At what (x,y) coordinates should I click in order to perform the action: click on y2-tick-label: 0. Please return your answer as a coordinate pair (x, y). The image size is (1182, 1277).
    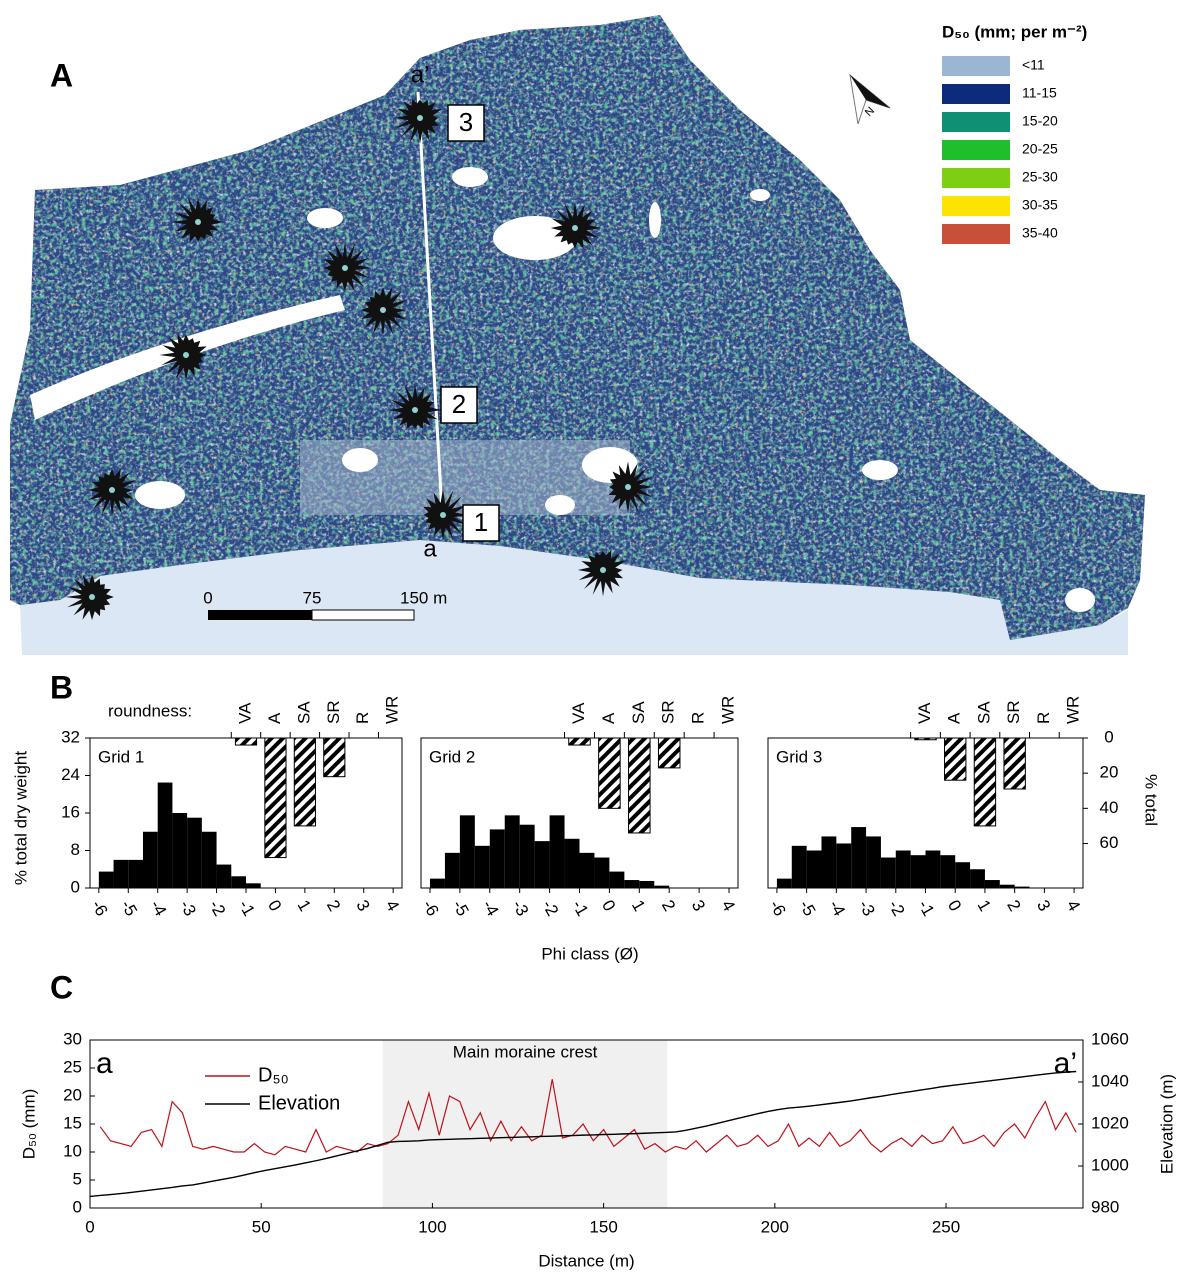
    Looking at the image, I should click on (1108, 736).